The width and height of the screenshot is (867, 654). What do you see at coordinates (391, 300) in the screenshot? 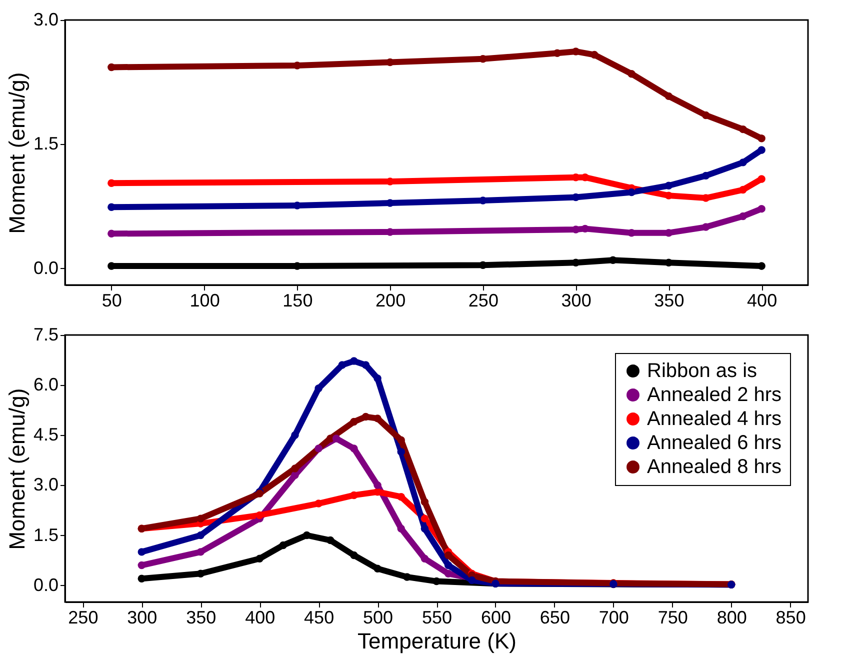
I see `x-tick-label: 200` at bounding box center [391, 300].